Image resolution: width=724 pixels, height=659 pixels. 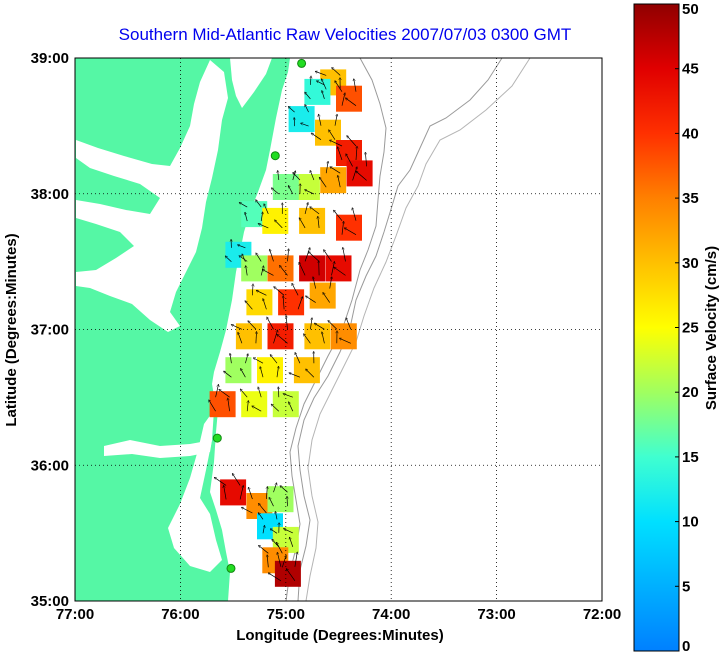 I want to click on radar-stations, so click(x=259, y=315).